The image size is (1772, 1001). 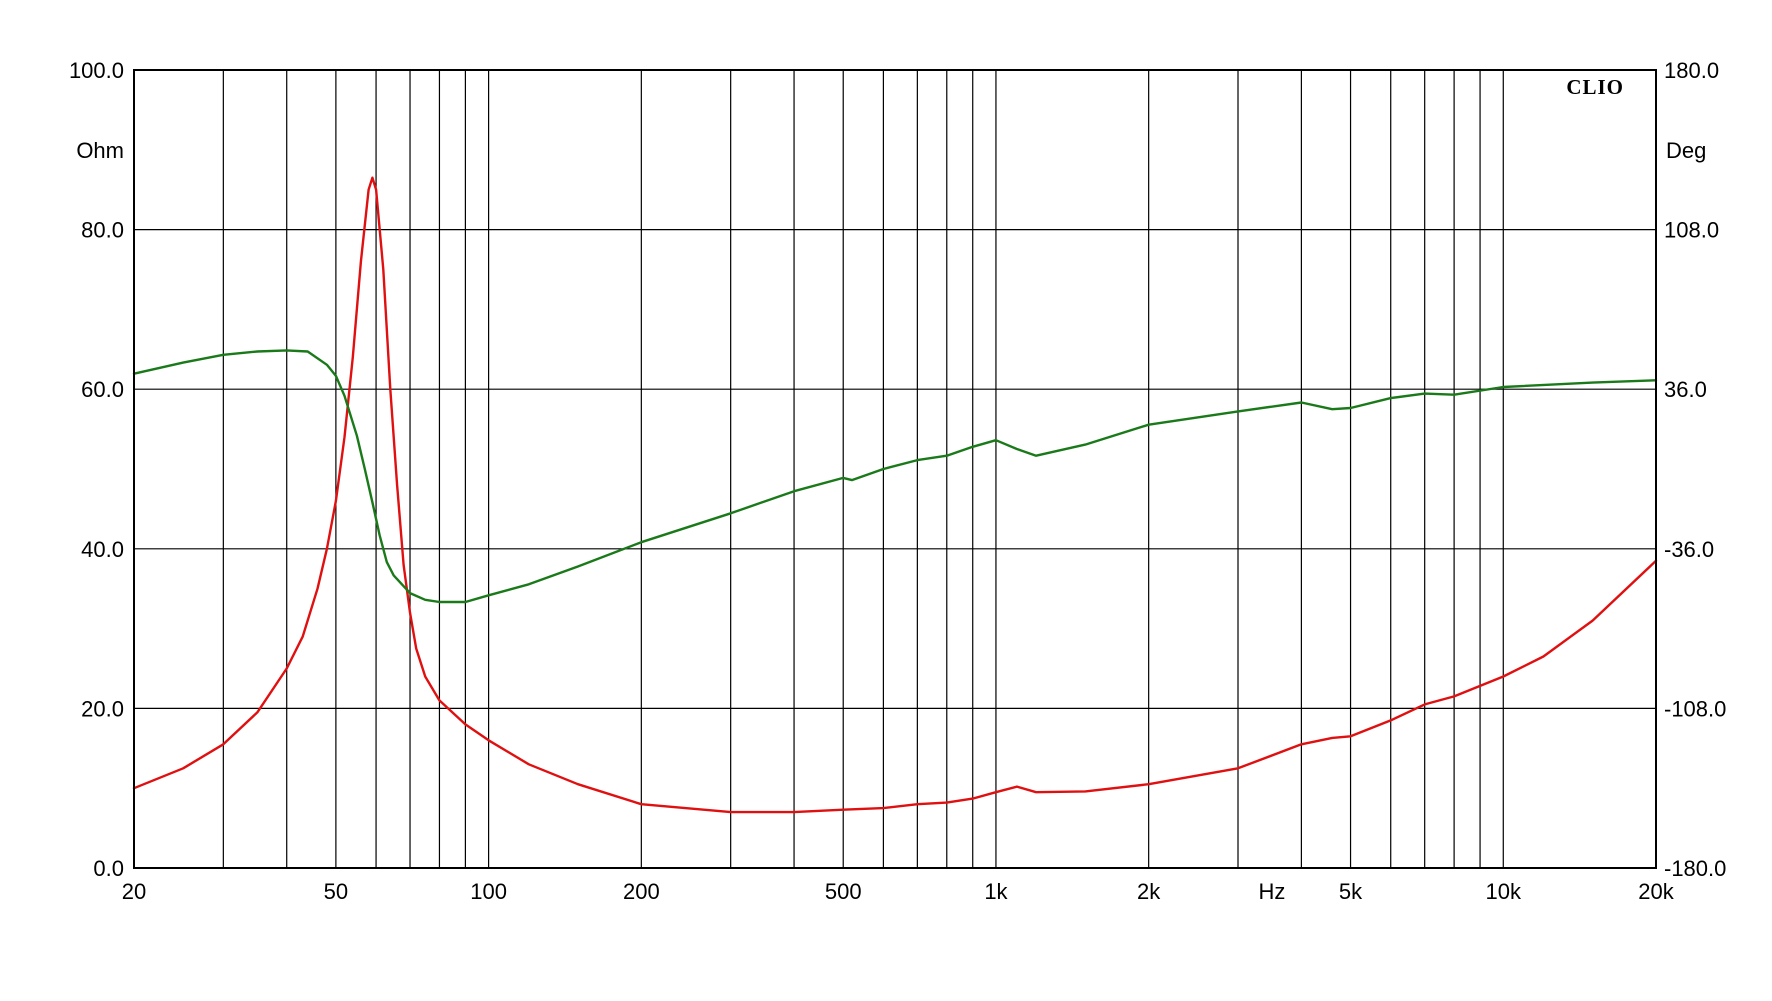 What do you see at coordinates (1691, 230) in the screenshot?
I see `y-right-tick-label: 108.0` at bounding box center [1691, 230].